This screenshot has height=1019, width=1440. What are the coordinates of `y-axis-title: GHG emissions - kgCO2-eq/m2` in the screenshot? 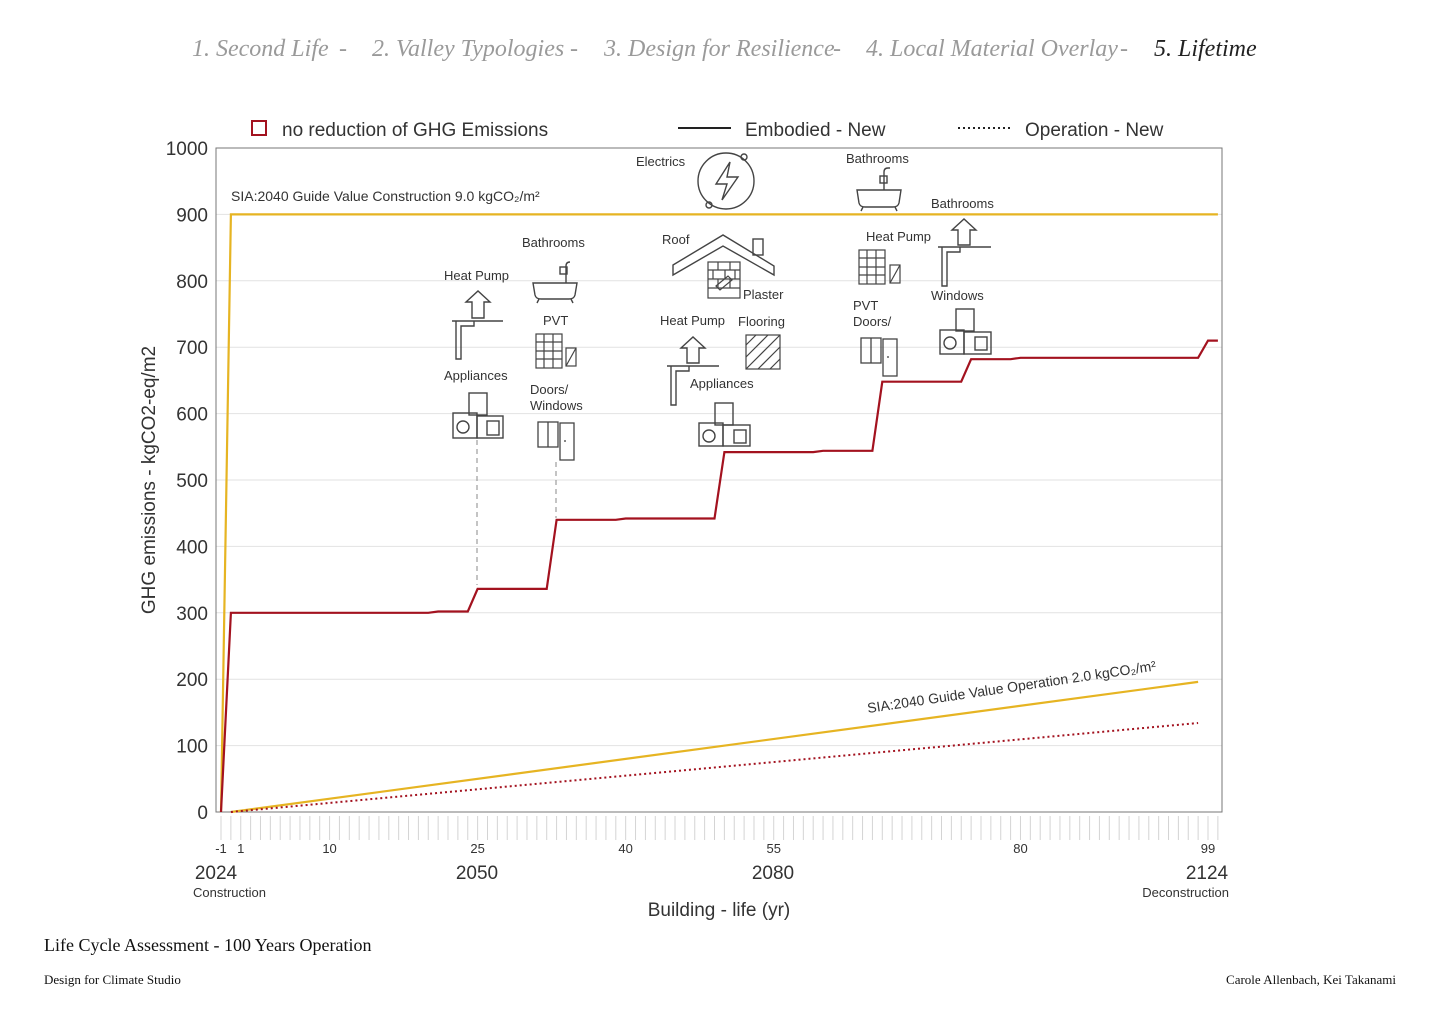 It's located at (149, 480).